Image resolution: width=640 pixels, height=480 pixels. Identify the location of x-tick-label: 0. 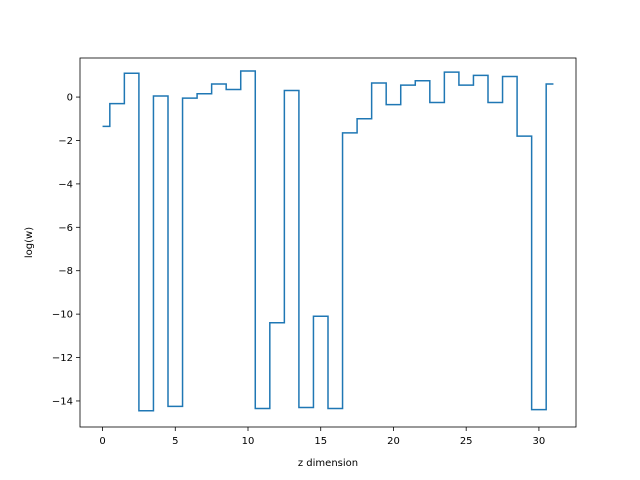
(102, 441).